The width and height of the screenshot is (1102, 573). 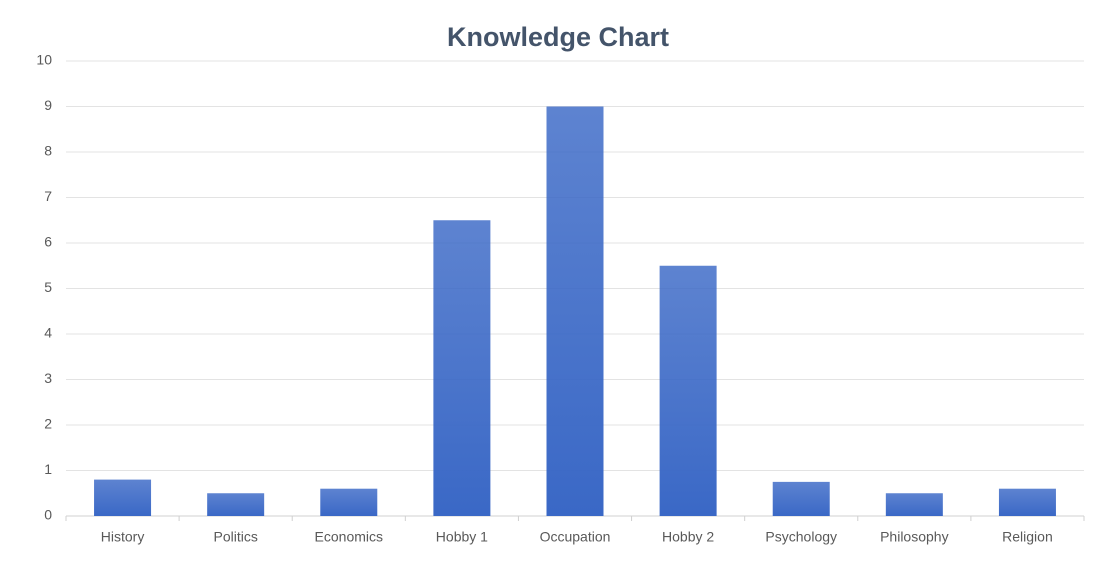 What do you see at coordinates (48, 333) in the screenshot?
I see `y-tick-label: 4` at bounding box center [48, 333].